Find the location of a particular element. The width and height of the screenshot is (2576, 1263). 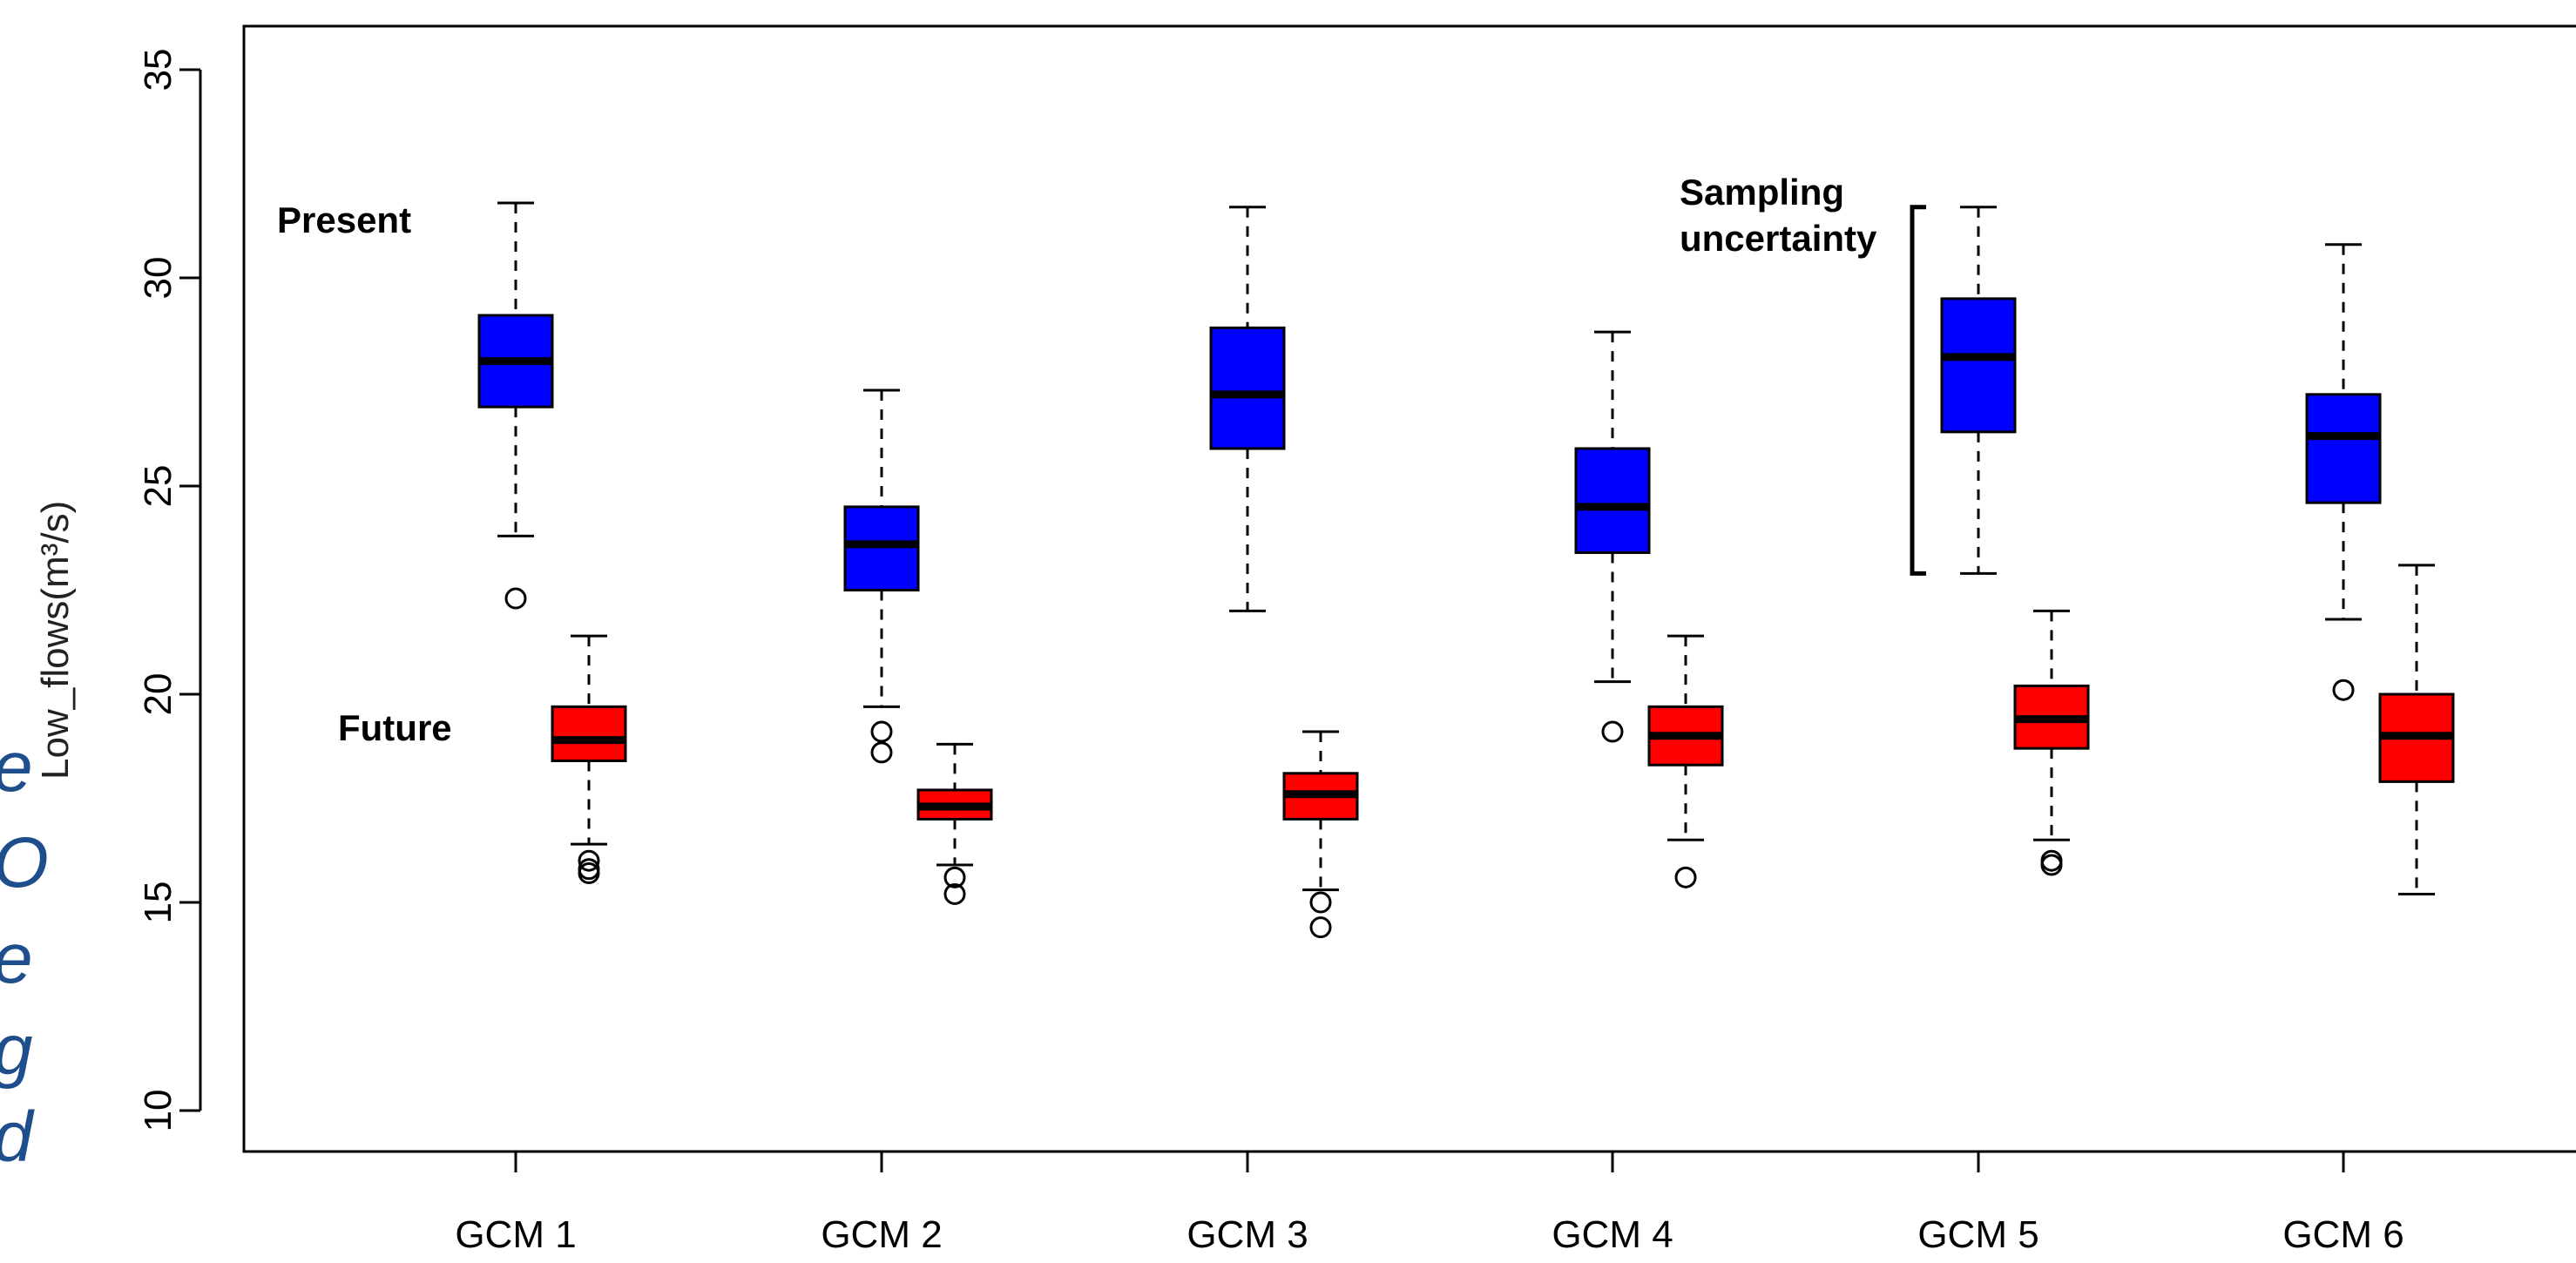

x-tick-label: GCM 6 is located at coordinates (2343, 1234).